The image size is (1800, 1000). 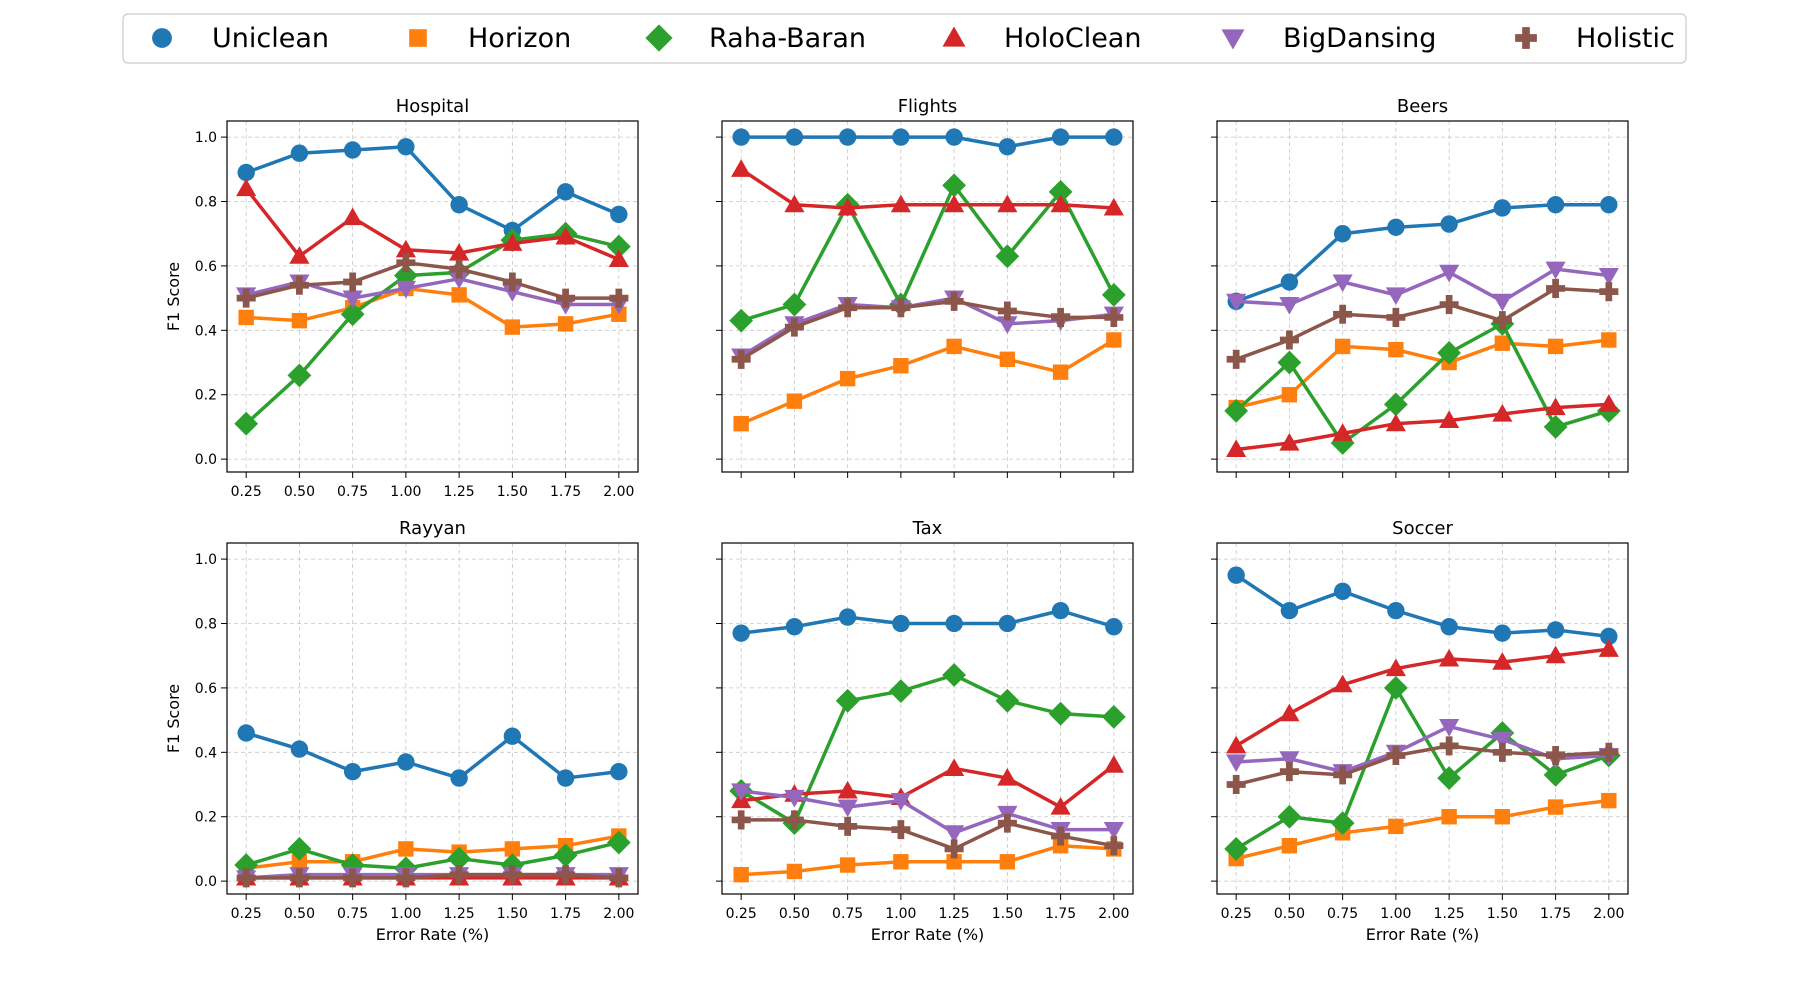 I want to click on legend-label-holistic: Holistic, so click(x=1625, y=38).